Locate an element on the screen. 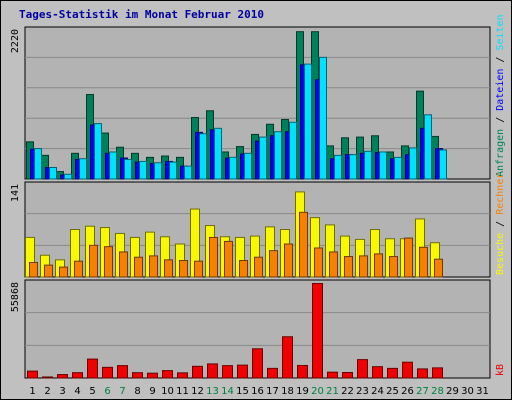  side-label-seiten: Seiten is located at coordinates (500, 32).